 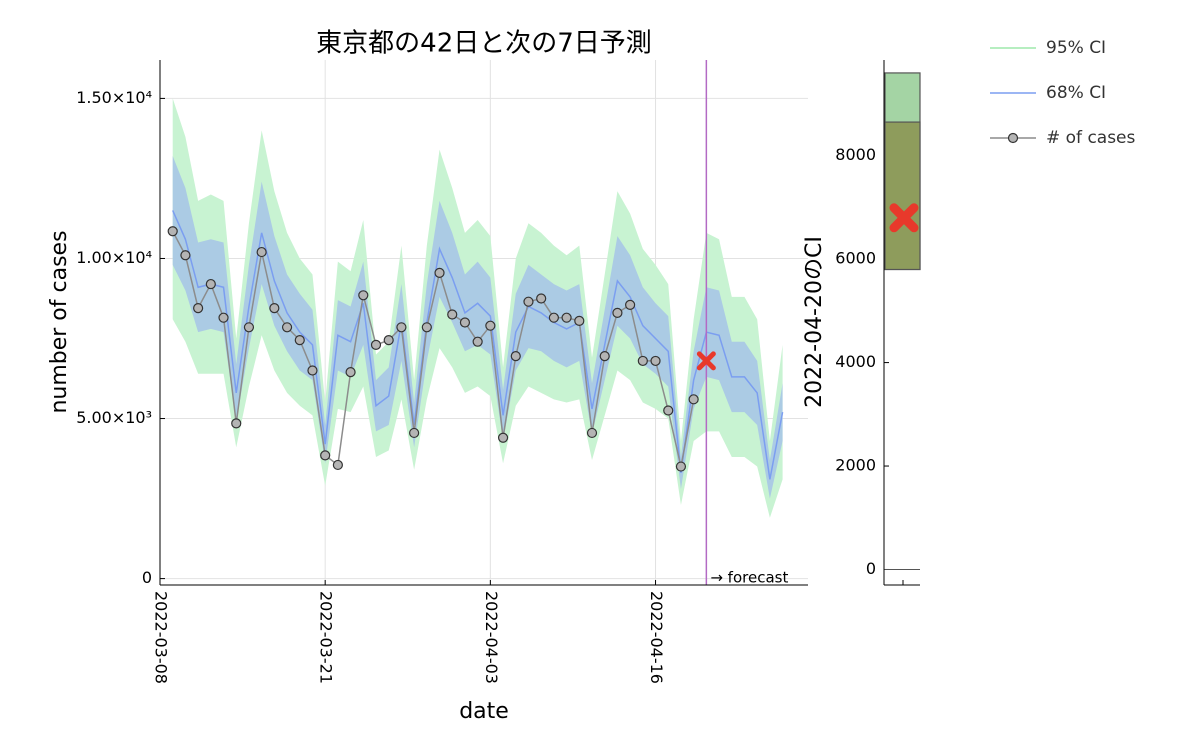 I want to click on y-tick-label: 5.00×10³, so click(x=114, y=417).